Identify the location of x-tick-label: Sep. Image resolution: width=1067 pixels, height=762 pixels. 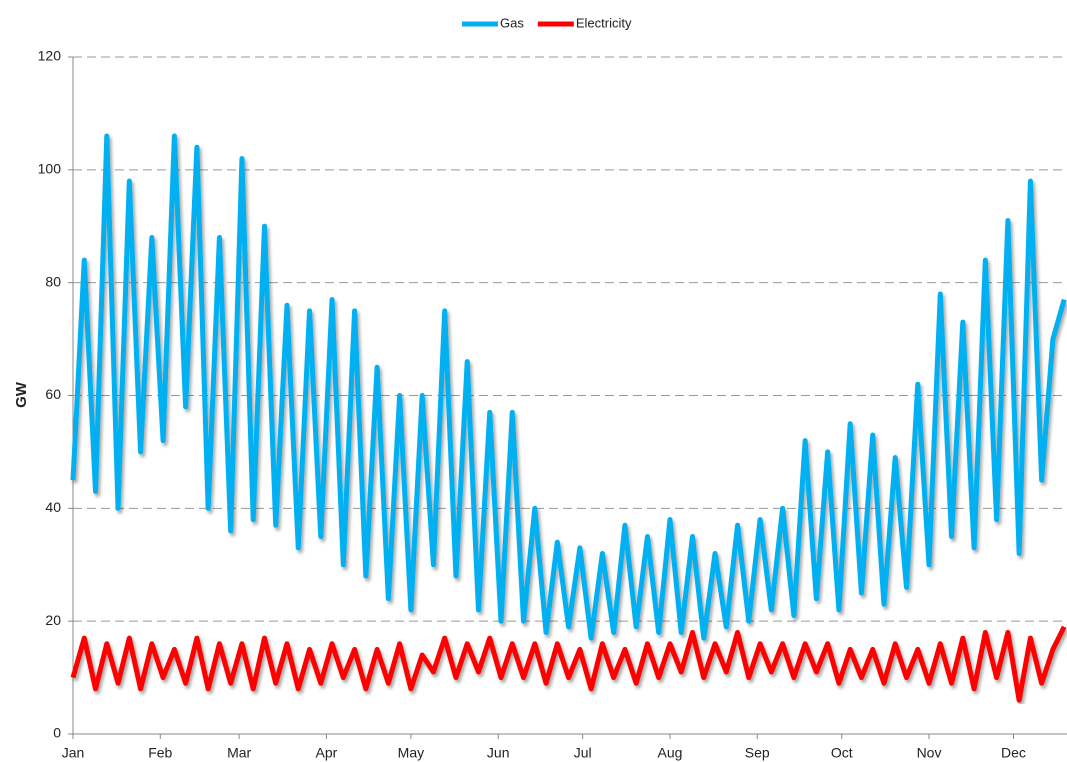
(757, 753).